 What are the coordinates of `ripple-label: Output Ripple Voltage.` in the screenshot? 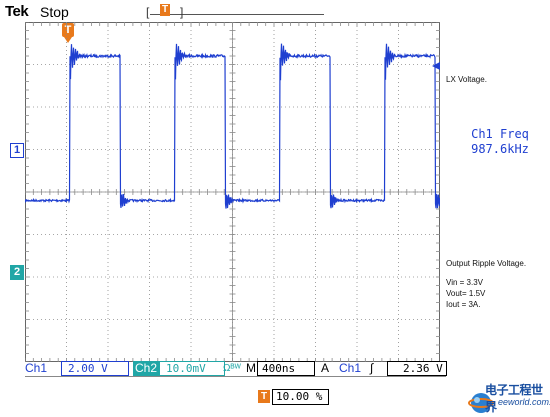 It's located at (486, 263).